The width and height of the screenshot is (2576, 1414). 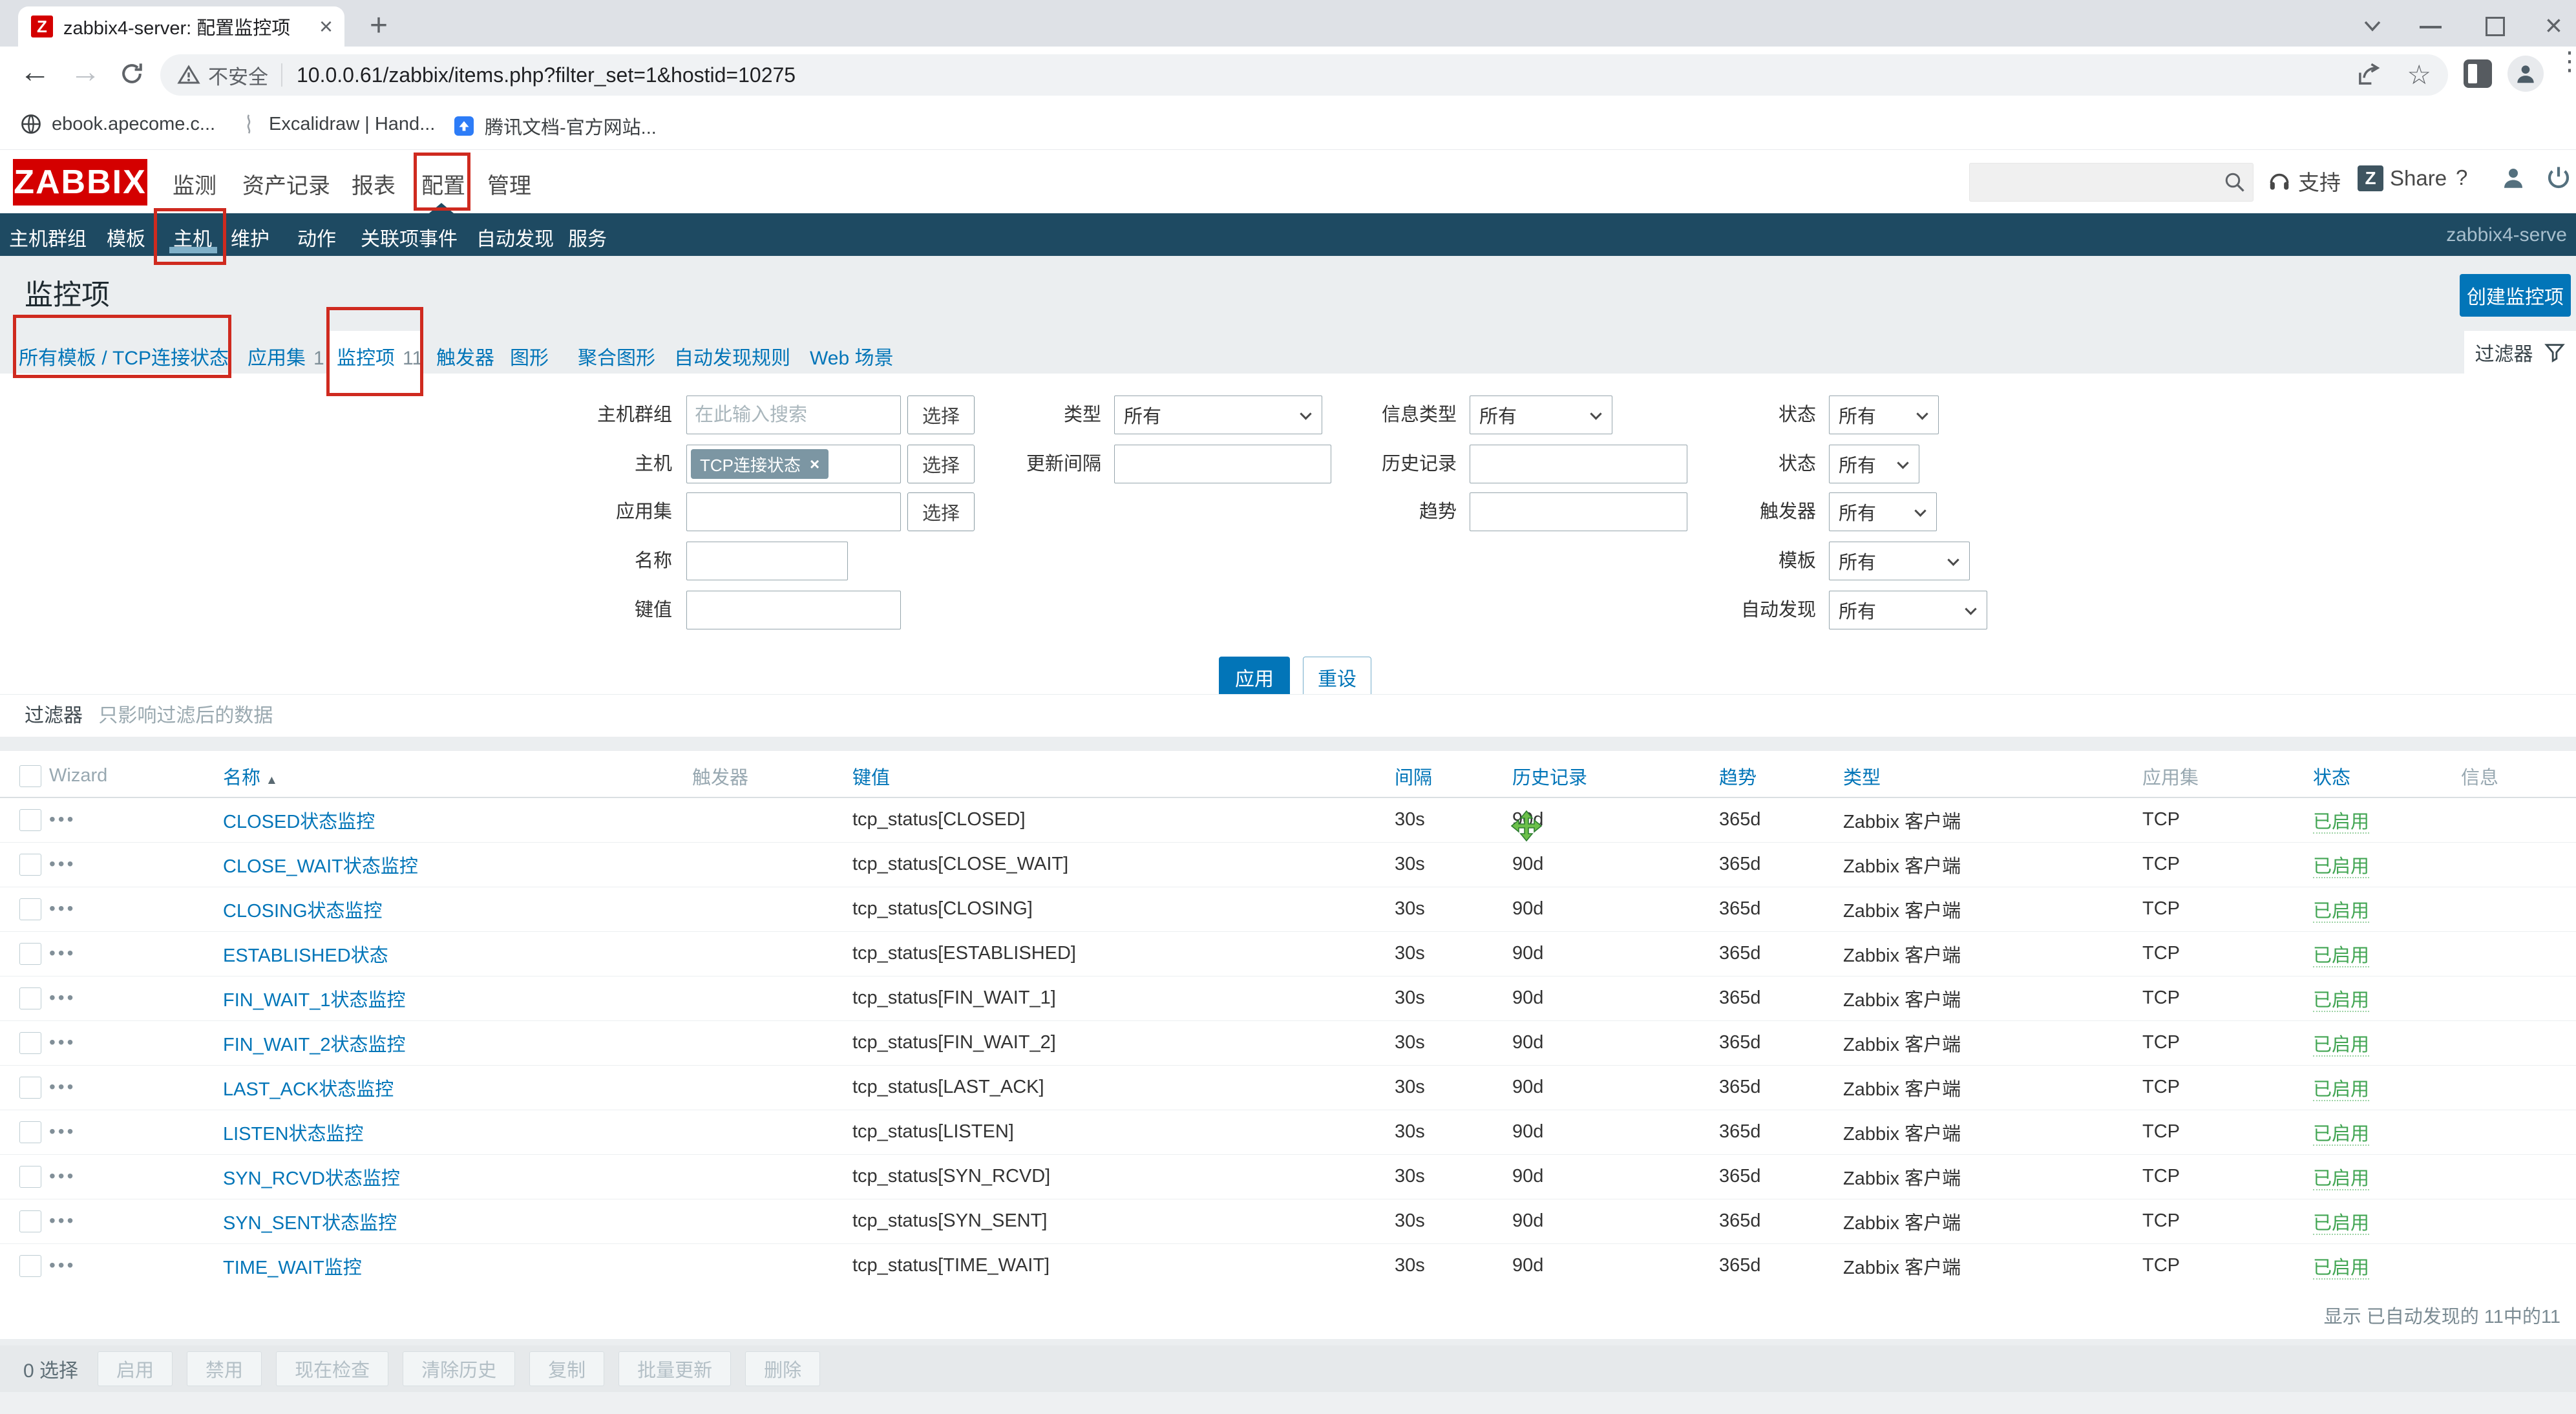 I want to click on item-name-link: SYN_RCVD状态监控, so click(x=311, y=1178).